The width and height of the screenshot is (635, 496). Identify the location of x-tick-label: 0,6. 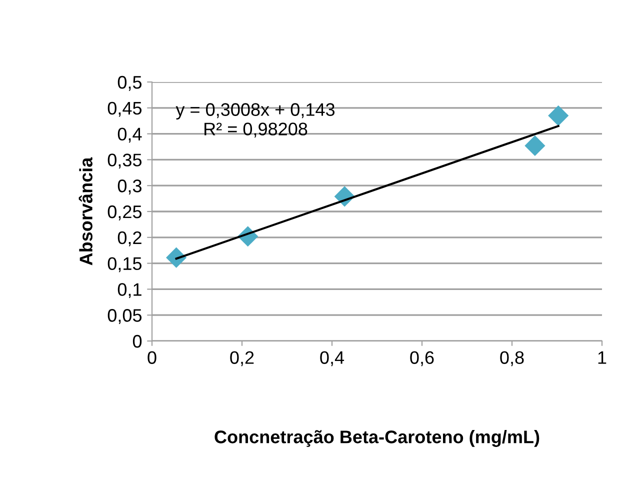
(422, 358).